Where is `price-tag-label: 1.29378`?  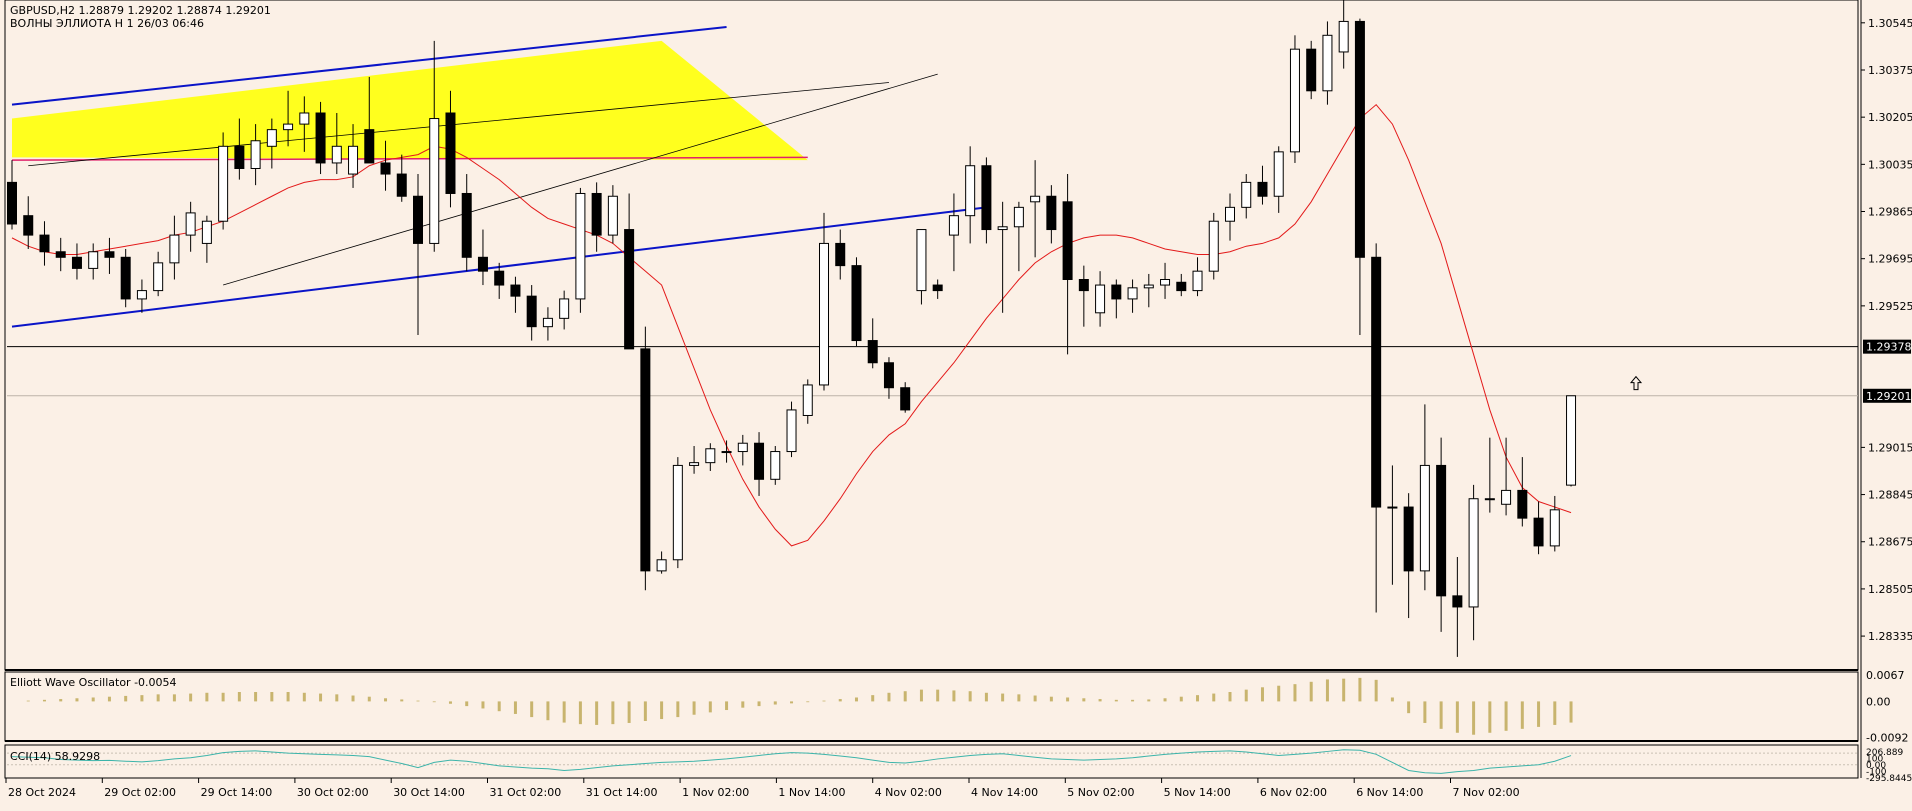
price-tag-label: 1.29378 is located at coordinates (1889, 347).